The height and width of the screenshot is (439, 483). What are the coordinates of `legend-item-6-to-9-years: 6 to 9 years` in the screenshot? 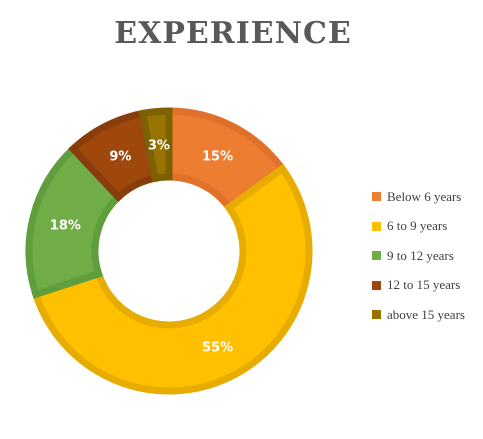 It's located at (418, 227).